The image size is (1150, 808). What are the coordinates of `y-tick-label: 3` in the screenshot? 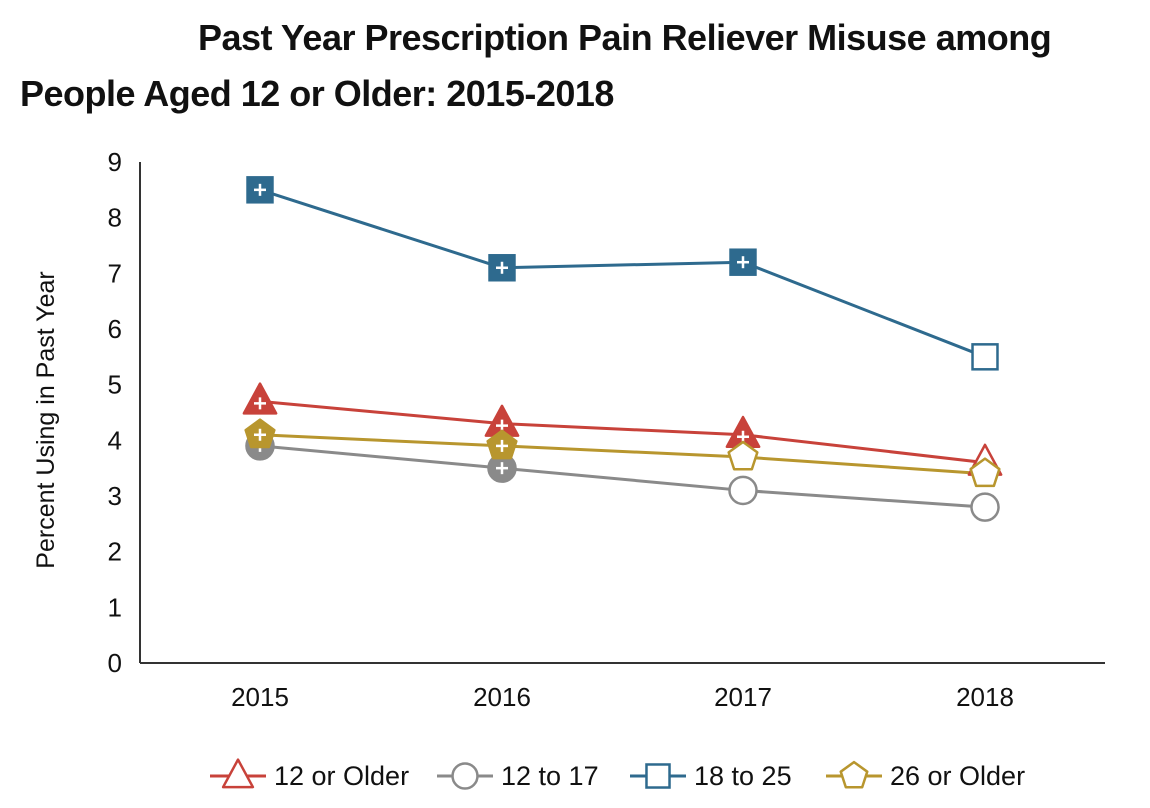 It's located at (115, 496).